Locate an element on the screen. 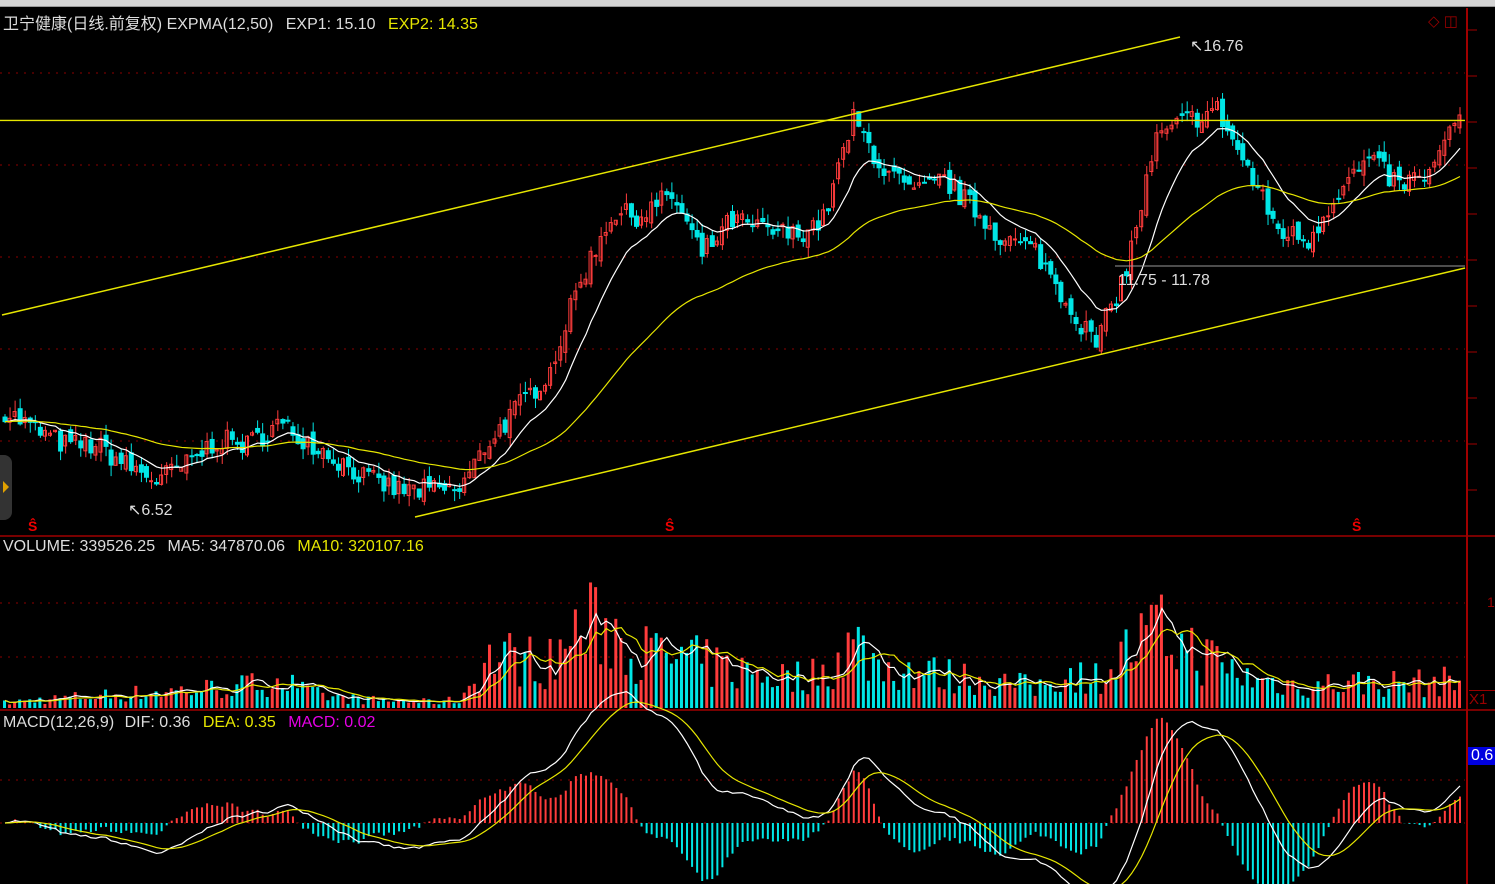 The height and width of the screenshot is (884, 1495). split-window-icon: ◫ is located at coordinates (1450, 21).